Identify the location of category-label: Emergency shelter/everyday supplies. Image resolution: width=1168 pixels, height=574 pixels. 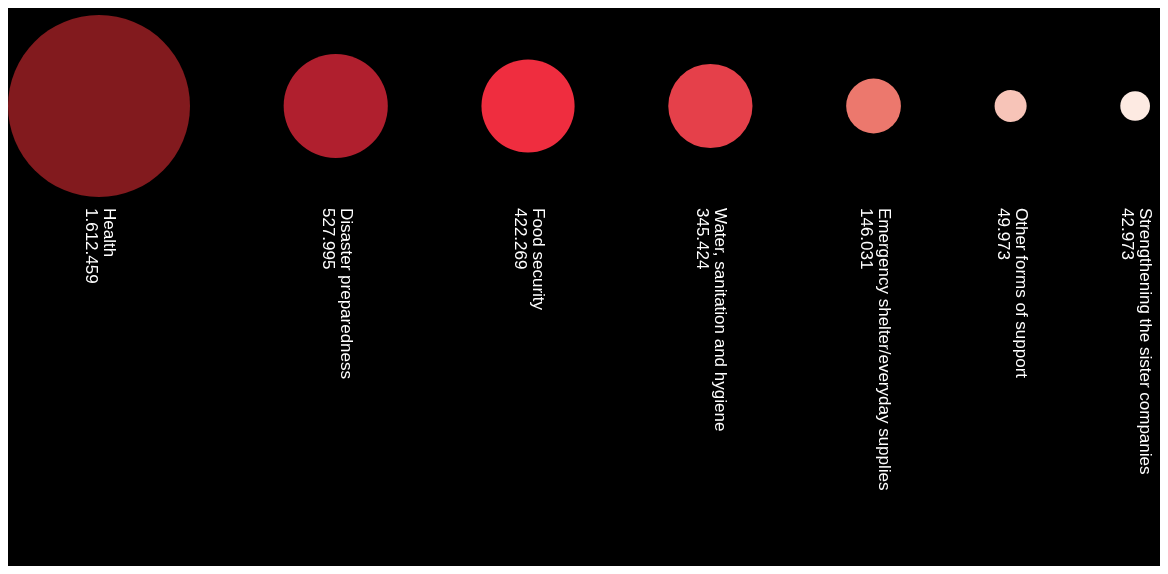
(884, 349).